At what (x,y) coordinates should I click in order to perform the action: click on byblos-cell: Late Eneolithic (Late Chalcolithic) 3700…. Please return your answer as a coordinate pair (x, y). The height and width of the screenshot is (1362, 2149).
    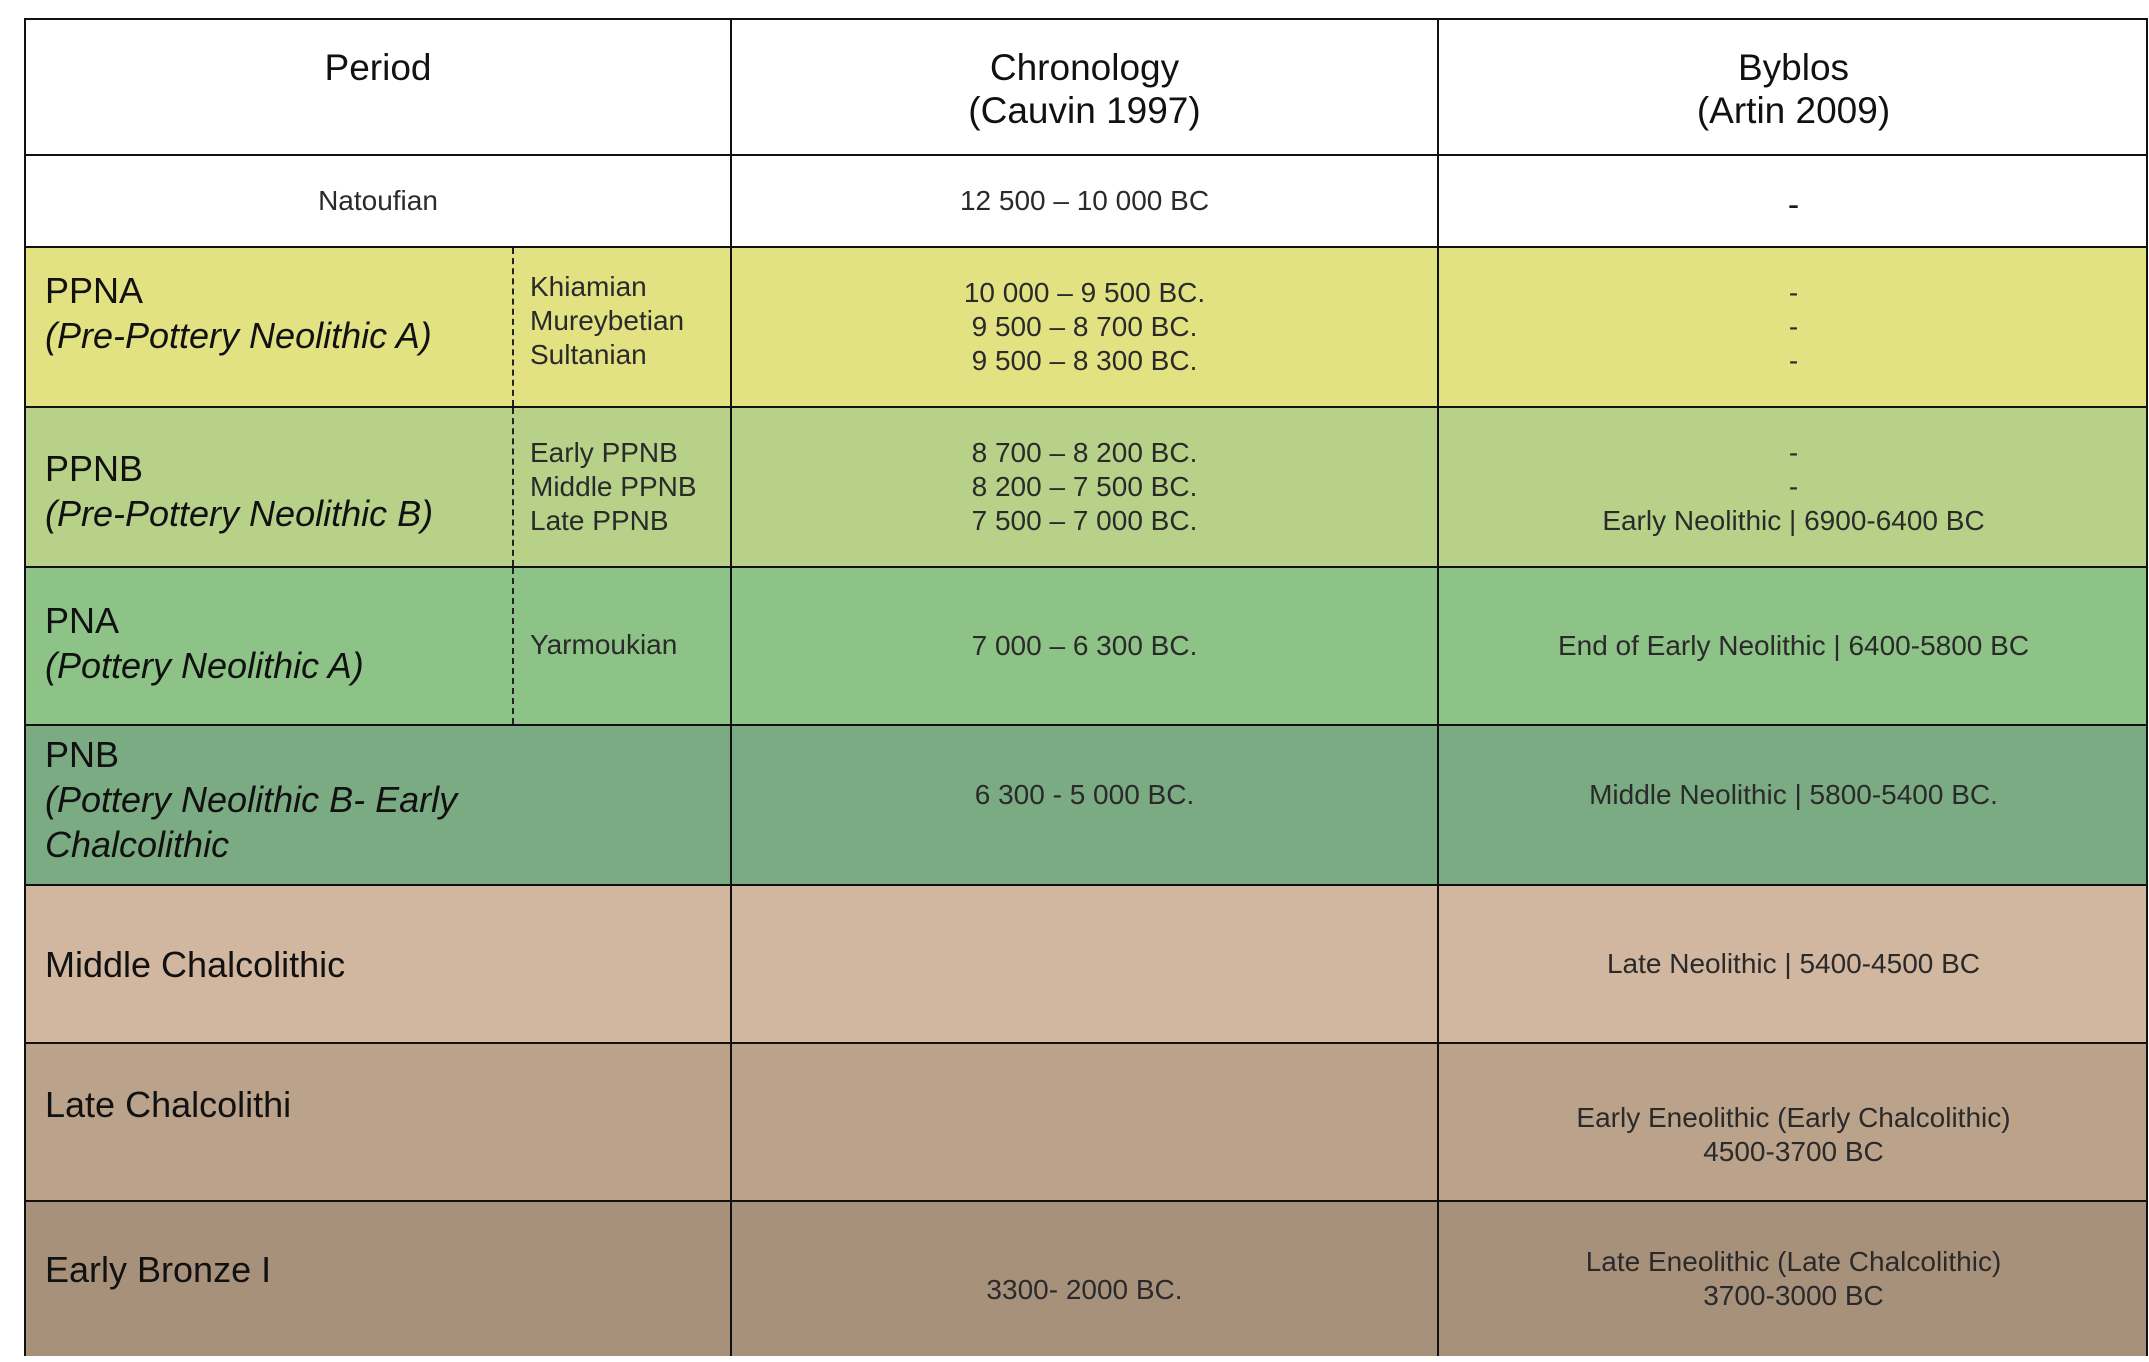
    Looking at the image, I should click on (1793, 1279).